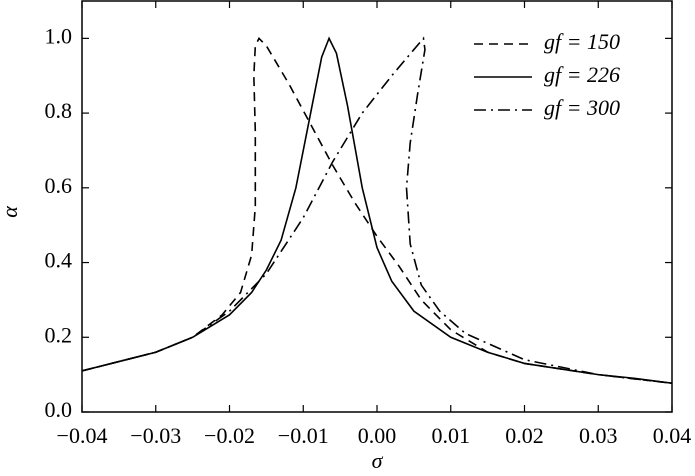 Image resolution: width=695 pixels, height=476 pixels. What do you see at coordinates (377, 435) in the screenshot?
I see `x-tick-label: 0.00` at bounding box center [377, 435].